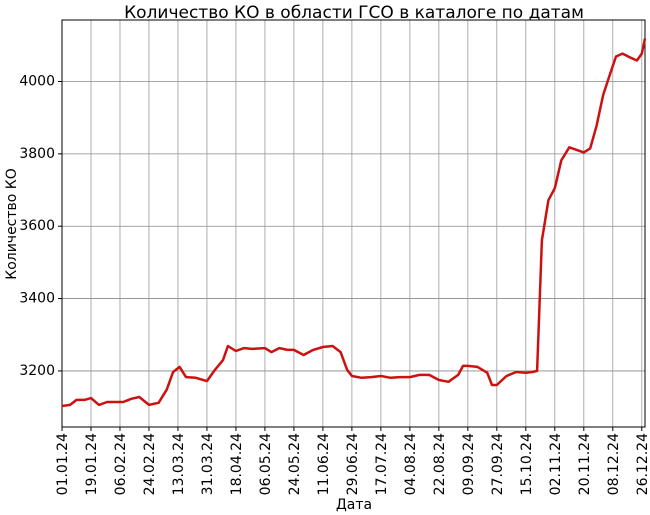  I want to click on x-tick-label: 13.03.24, so click(179, 464).